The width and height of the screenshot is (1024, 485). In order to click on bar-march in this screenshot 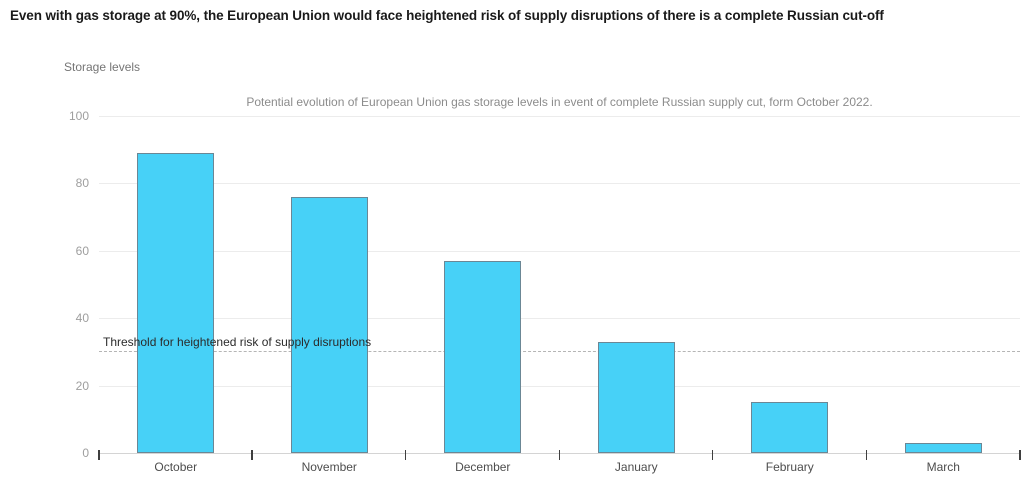, I will do `click(943, 447)`.